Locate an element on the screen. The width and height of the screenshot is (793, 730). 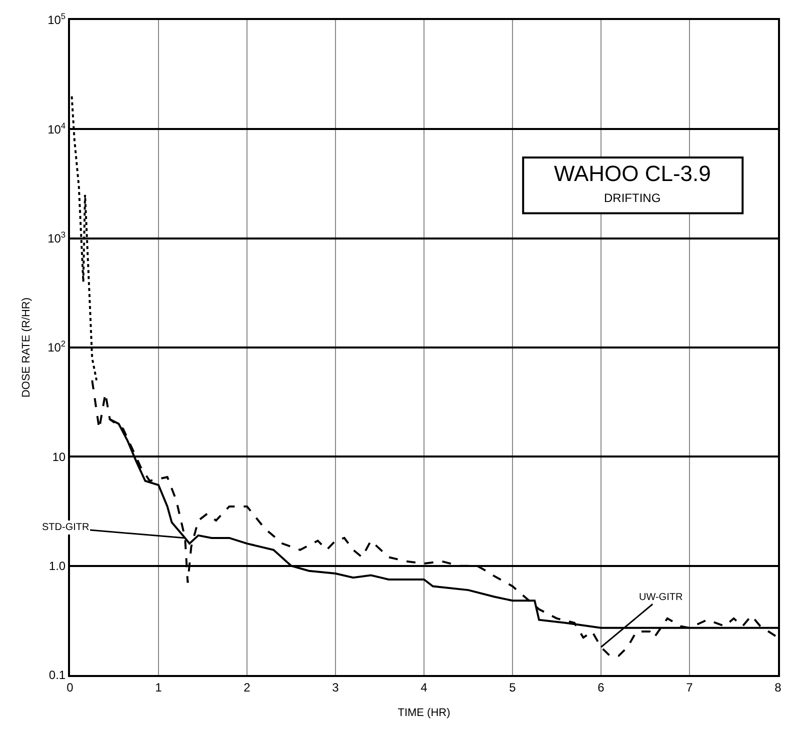
x-tick-label: 8 is located at coordinates (778, 687).